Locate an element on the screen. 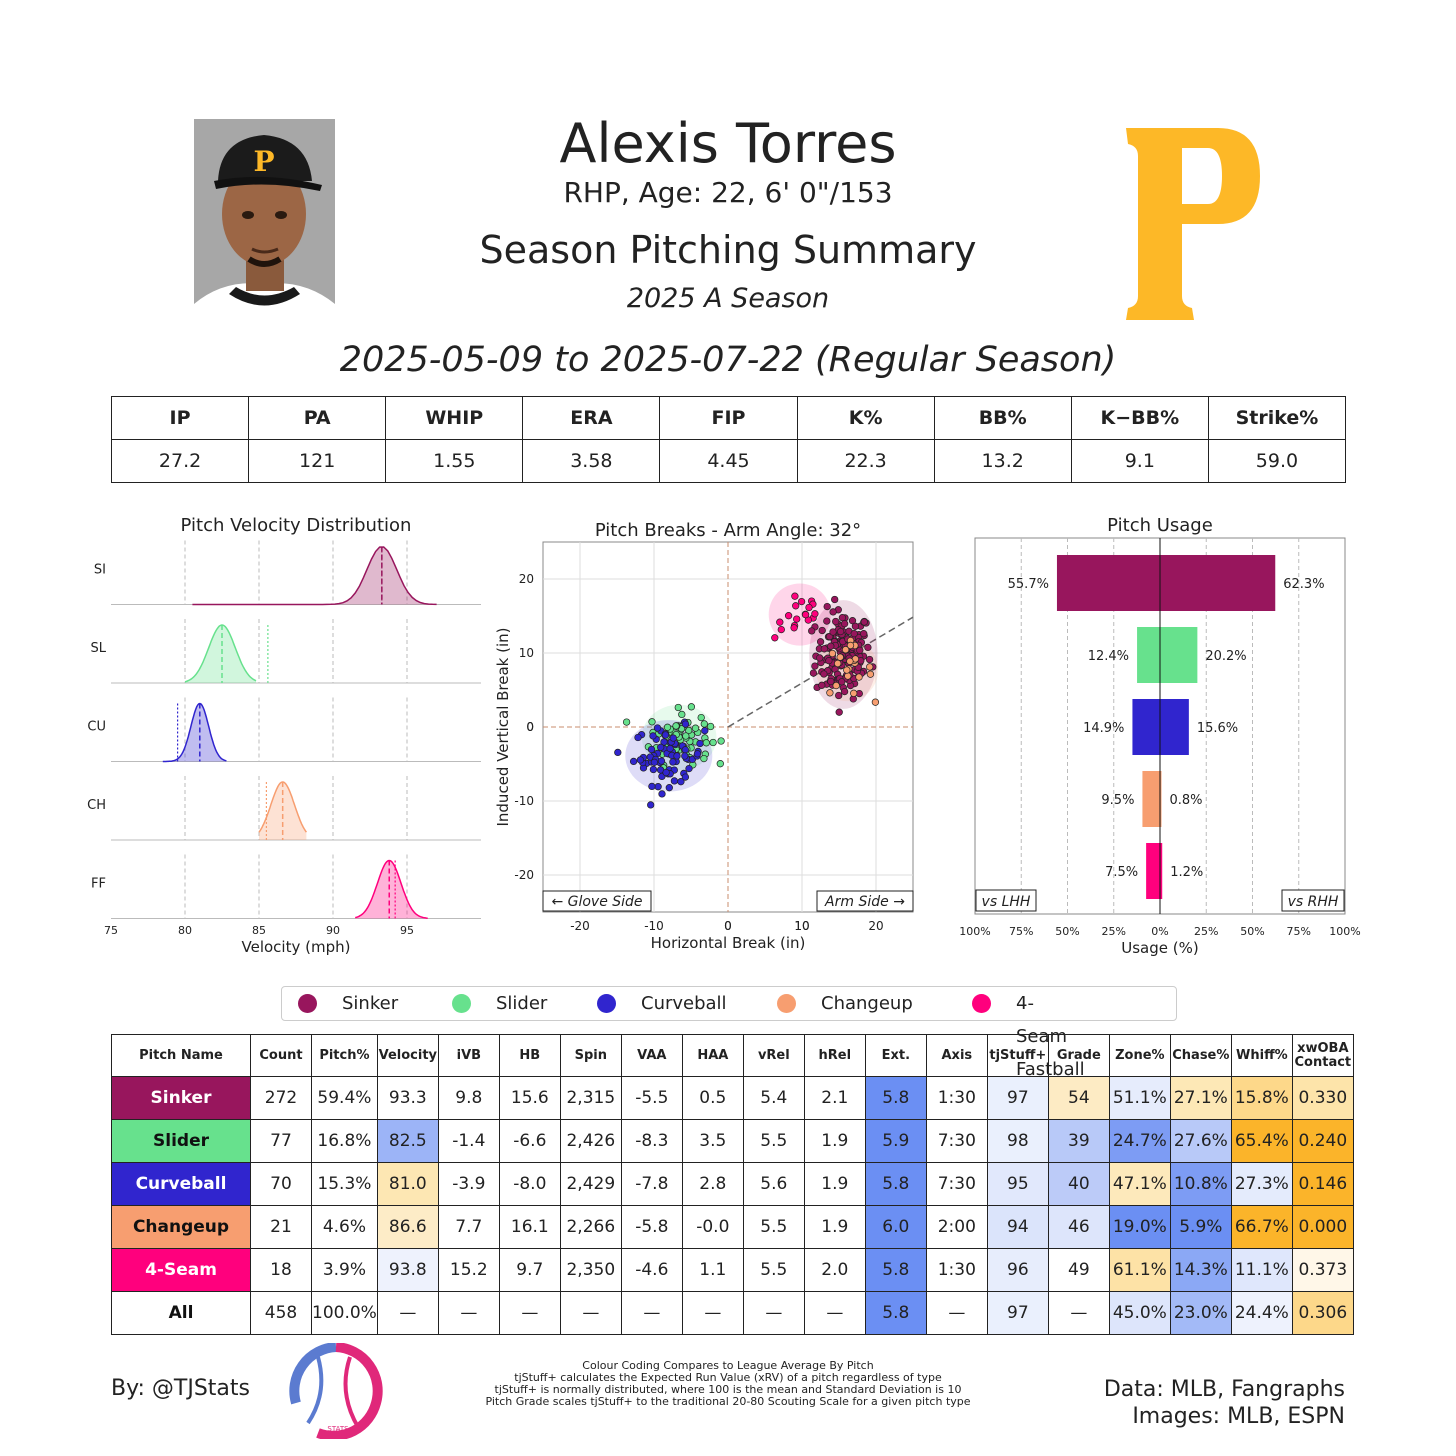 The height and width of the screenshot is (1456, 1456). pitch-metric-cell: 0.373 is located at coordinates (1322, 1270).